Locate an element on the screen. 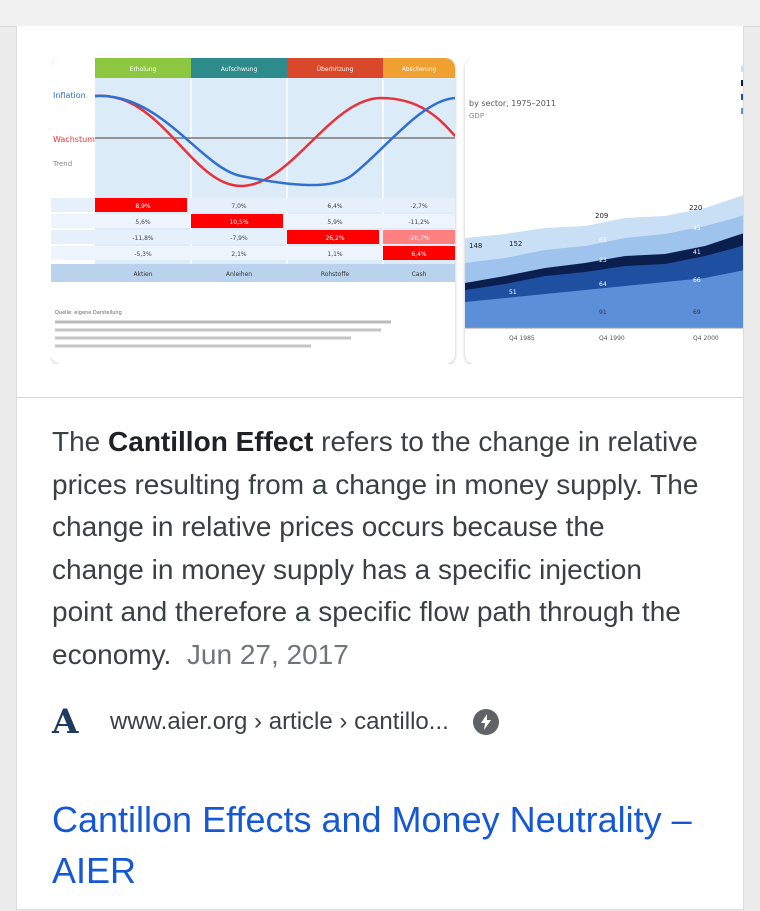 This screenshot has height=911, width=760. svg-text: 63 is located at coordinates (603, 240).